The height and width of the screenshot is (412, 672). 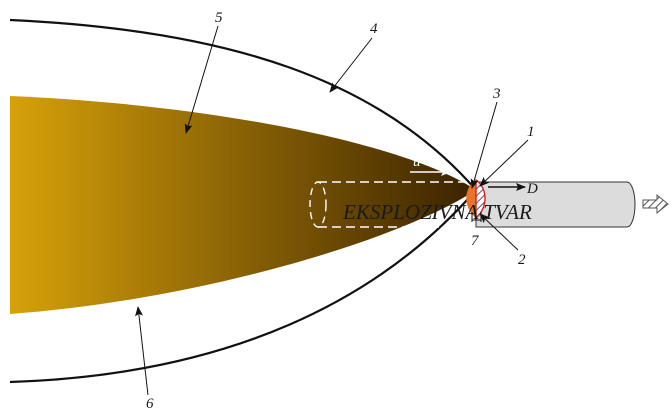 What do you see at coordinates (496, 94) in the screenshot?
I see `callout-3: 3` at bounding box center [496, 94].